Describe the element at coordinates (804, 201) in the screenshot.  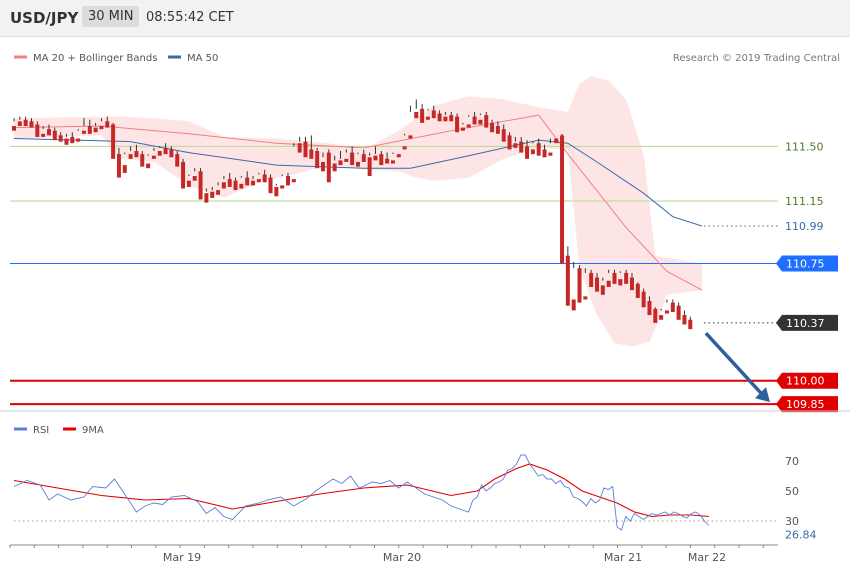
I see `level-label-111.15: 111.15` at that location.